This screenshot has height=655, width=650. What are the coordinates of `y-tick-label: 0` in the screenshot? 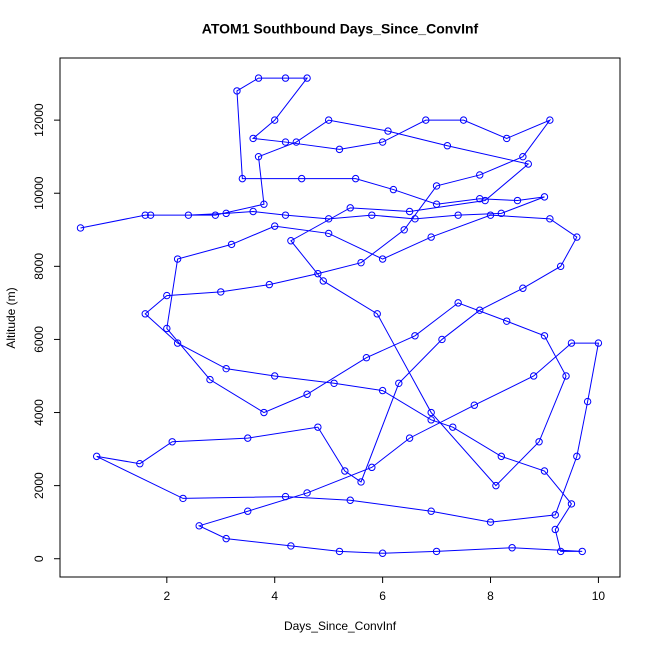 It's located at (39, 558).